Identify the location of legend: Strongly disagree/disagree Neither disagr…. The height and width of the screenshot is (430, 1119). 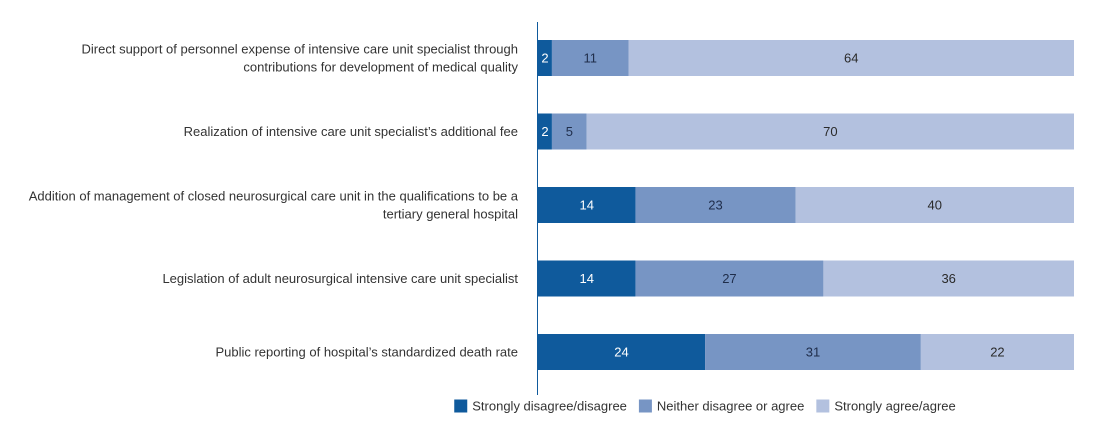
(705, 406).